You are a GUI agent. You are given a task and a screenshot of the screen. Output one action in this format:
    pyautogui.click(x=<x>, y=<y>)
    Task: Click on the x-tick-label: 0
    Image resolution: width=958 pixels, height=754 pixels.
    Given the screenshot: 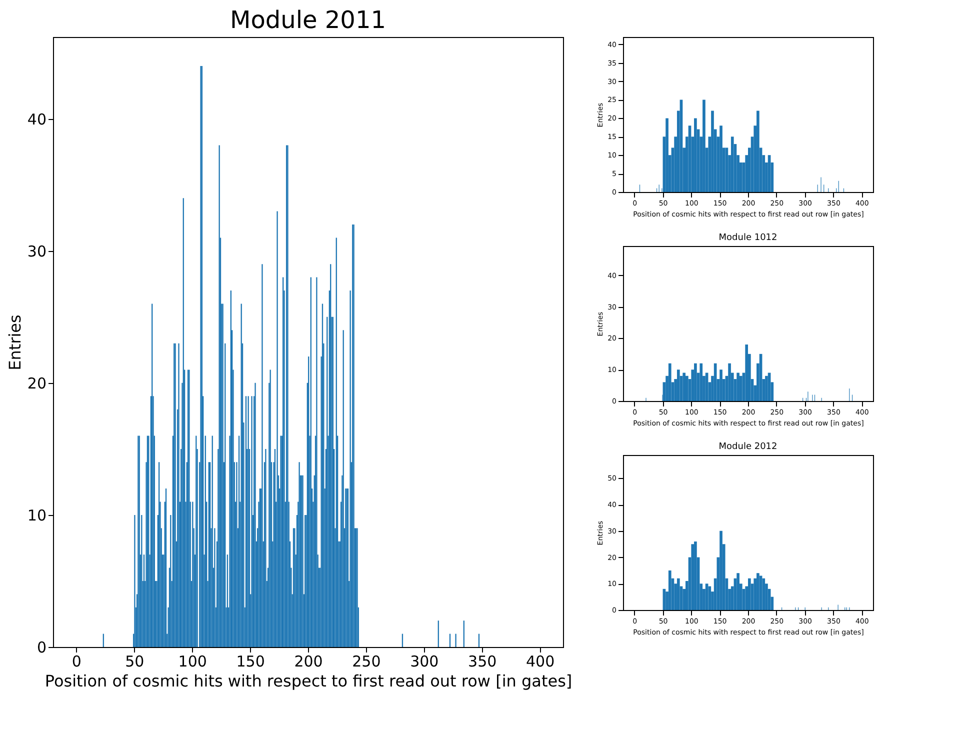 What is the action you would take?
    pyautogui.click(x=77, y=661)
    